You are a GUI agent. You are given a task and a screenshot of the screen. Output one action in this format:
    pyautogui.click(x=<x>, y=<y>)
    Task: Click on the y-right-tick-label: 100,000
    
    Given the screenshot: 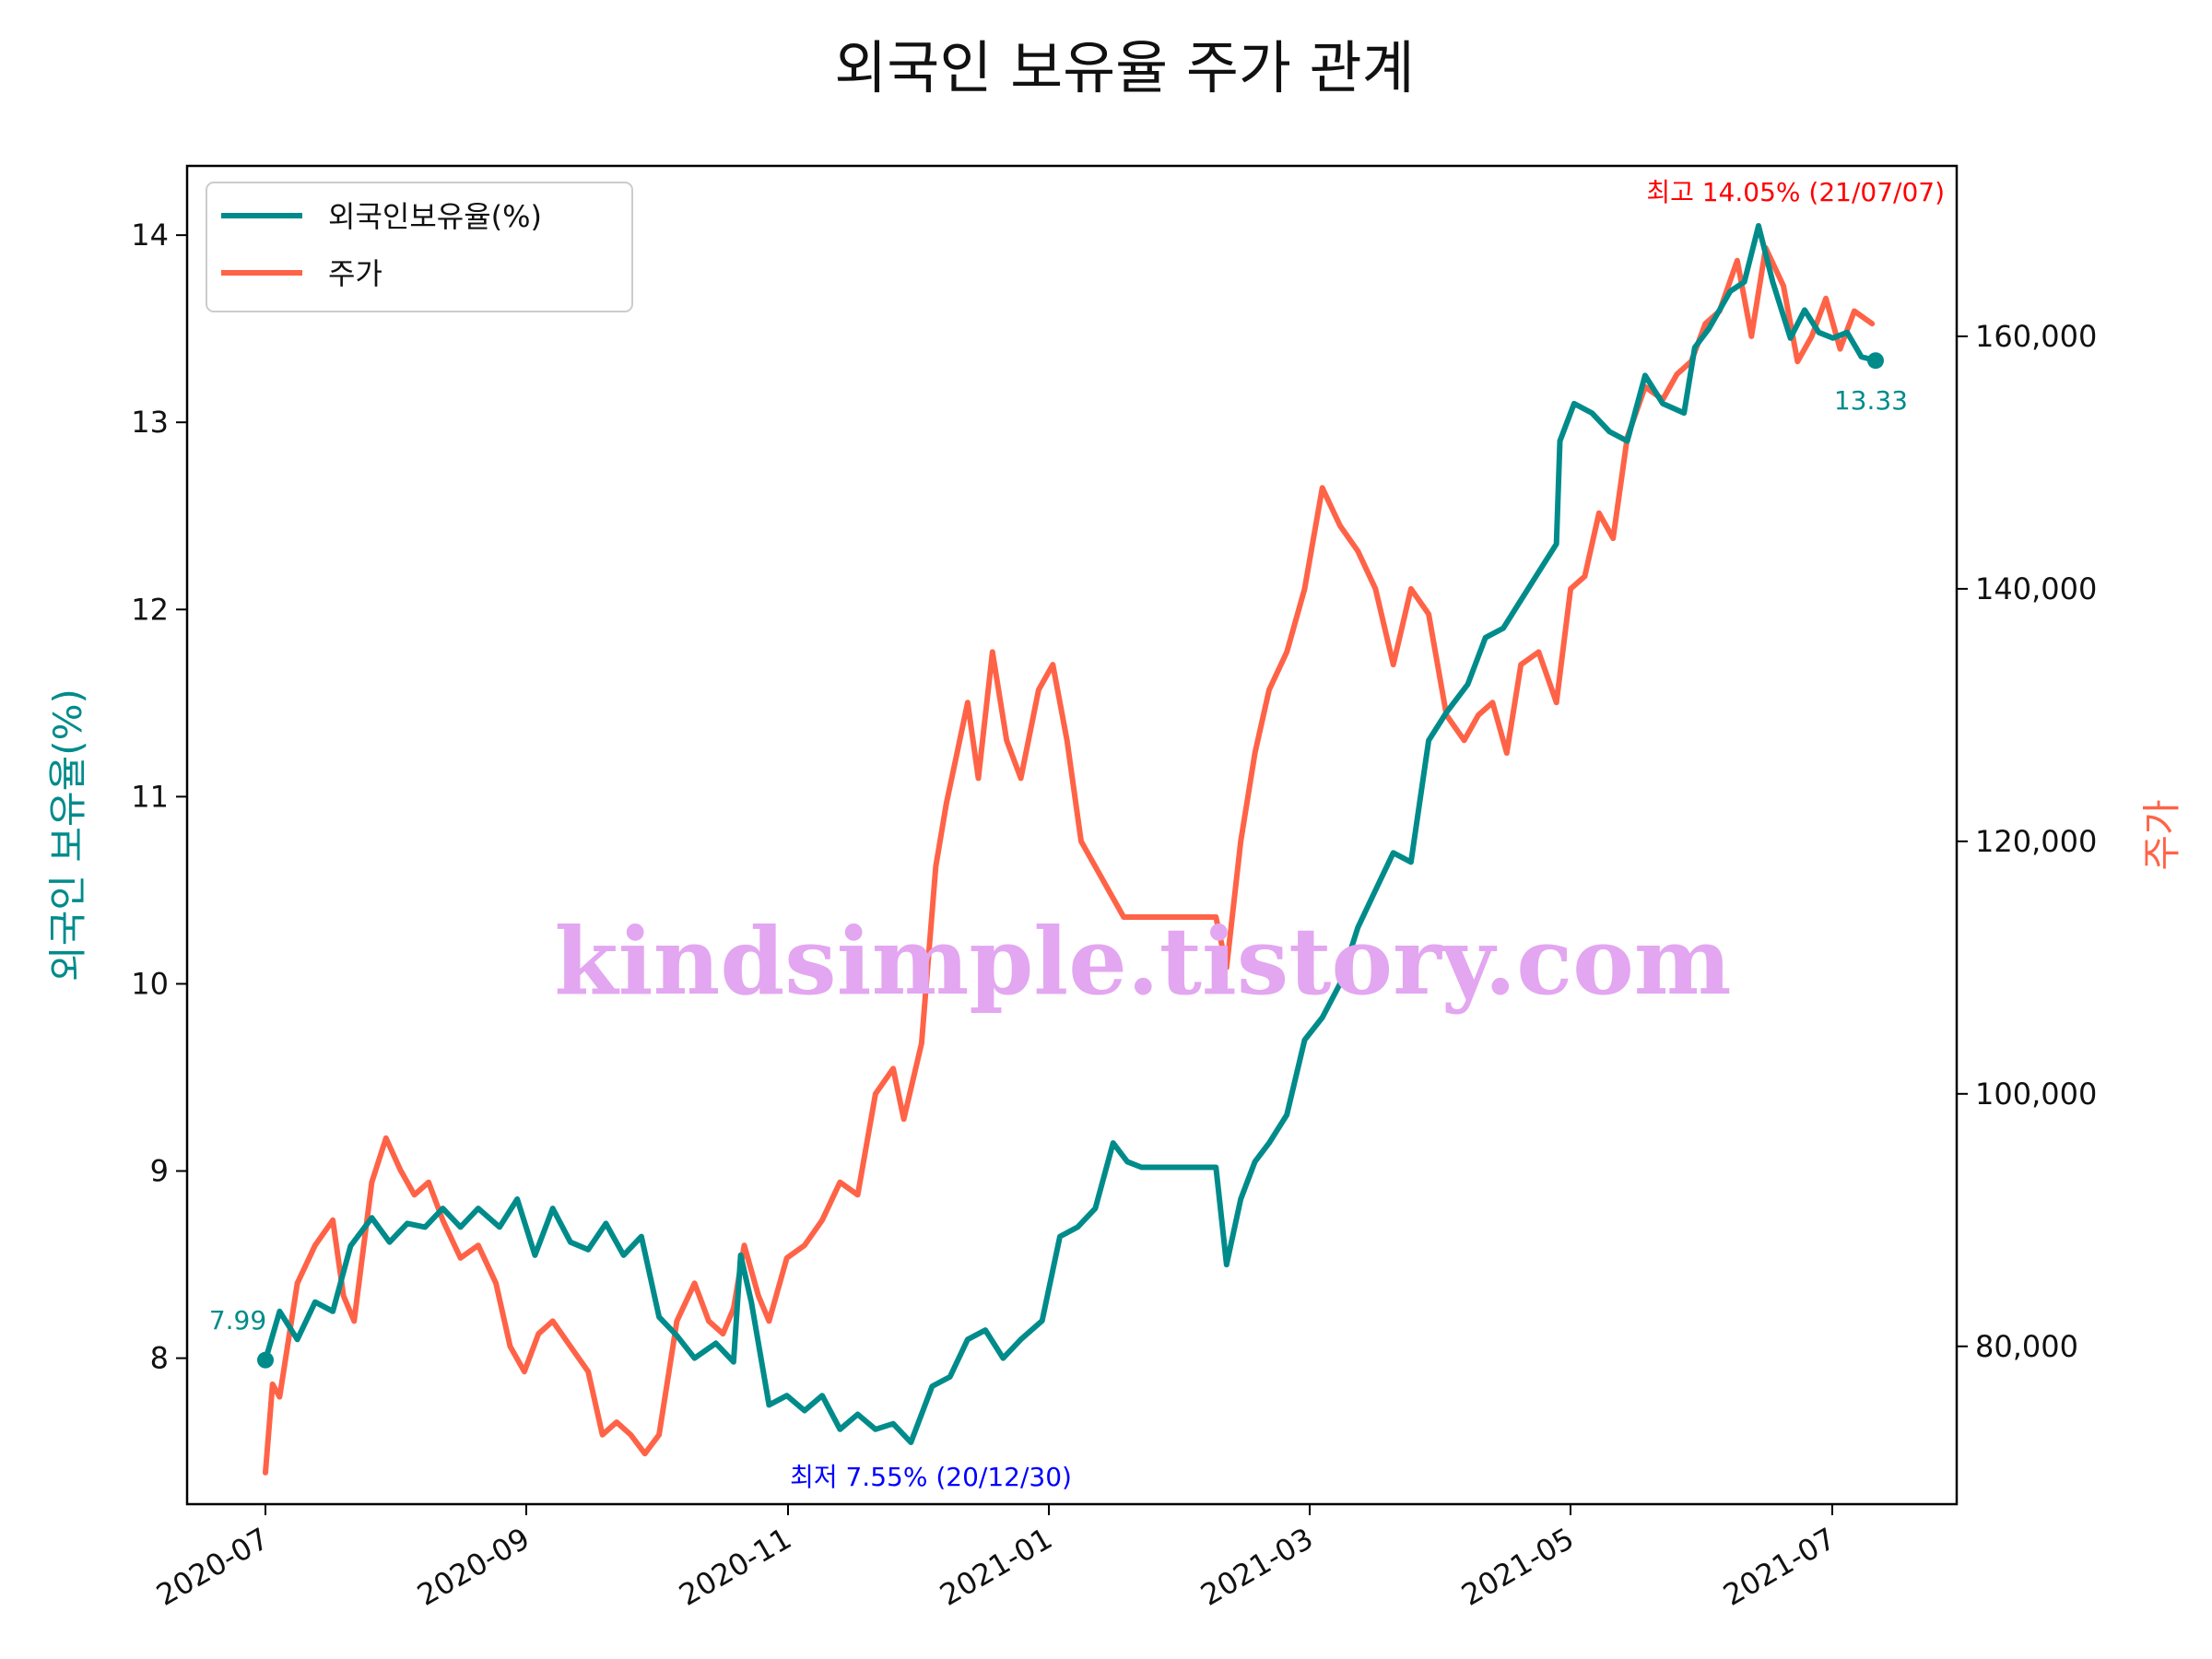 What is the action you would take?
    pyautogui.click(x=2036, y=1094)
    